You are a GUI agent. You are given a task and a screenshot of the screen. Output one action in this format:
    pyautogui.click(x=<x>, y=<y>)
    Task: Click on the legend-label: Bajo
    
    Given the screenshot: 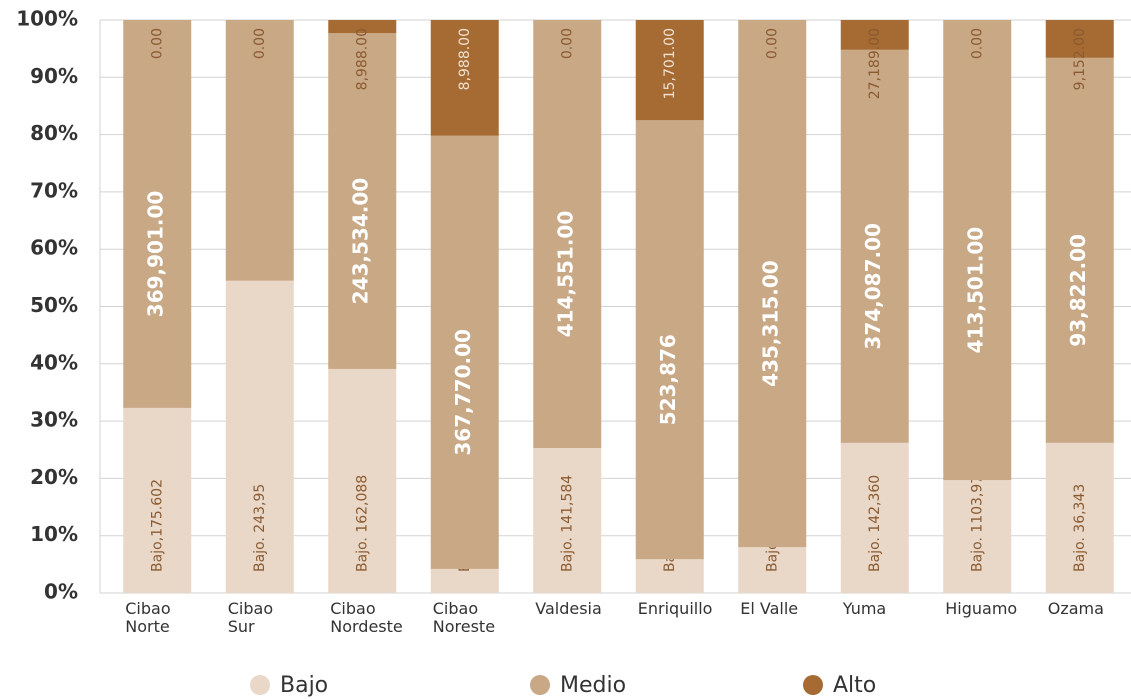 What is the action you would take?
    pyautogui.click(x=304, y=685)
    